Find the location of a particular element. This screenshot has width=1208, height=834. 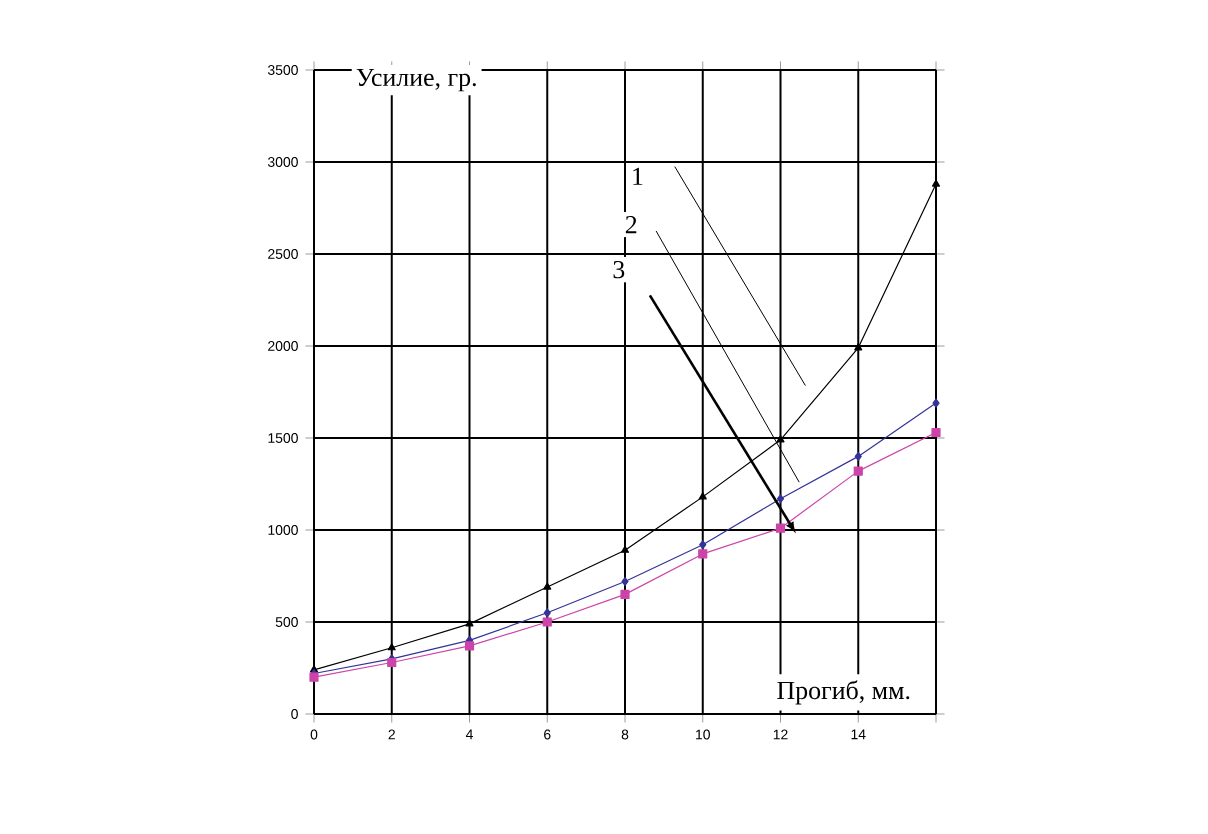

x-axis-title: Прогиб, мм. is located at coordinates (843, 692).